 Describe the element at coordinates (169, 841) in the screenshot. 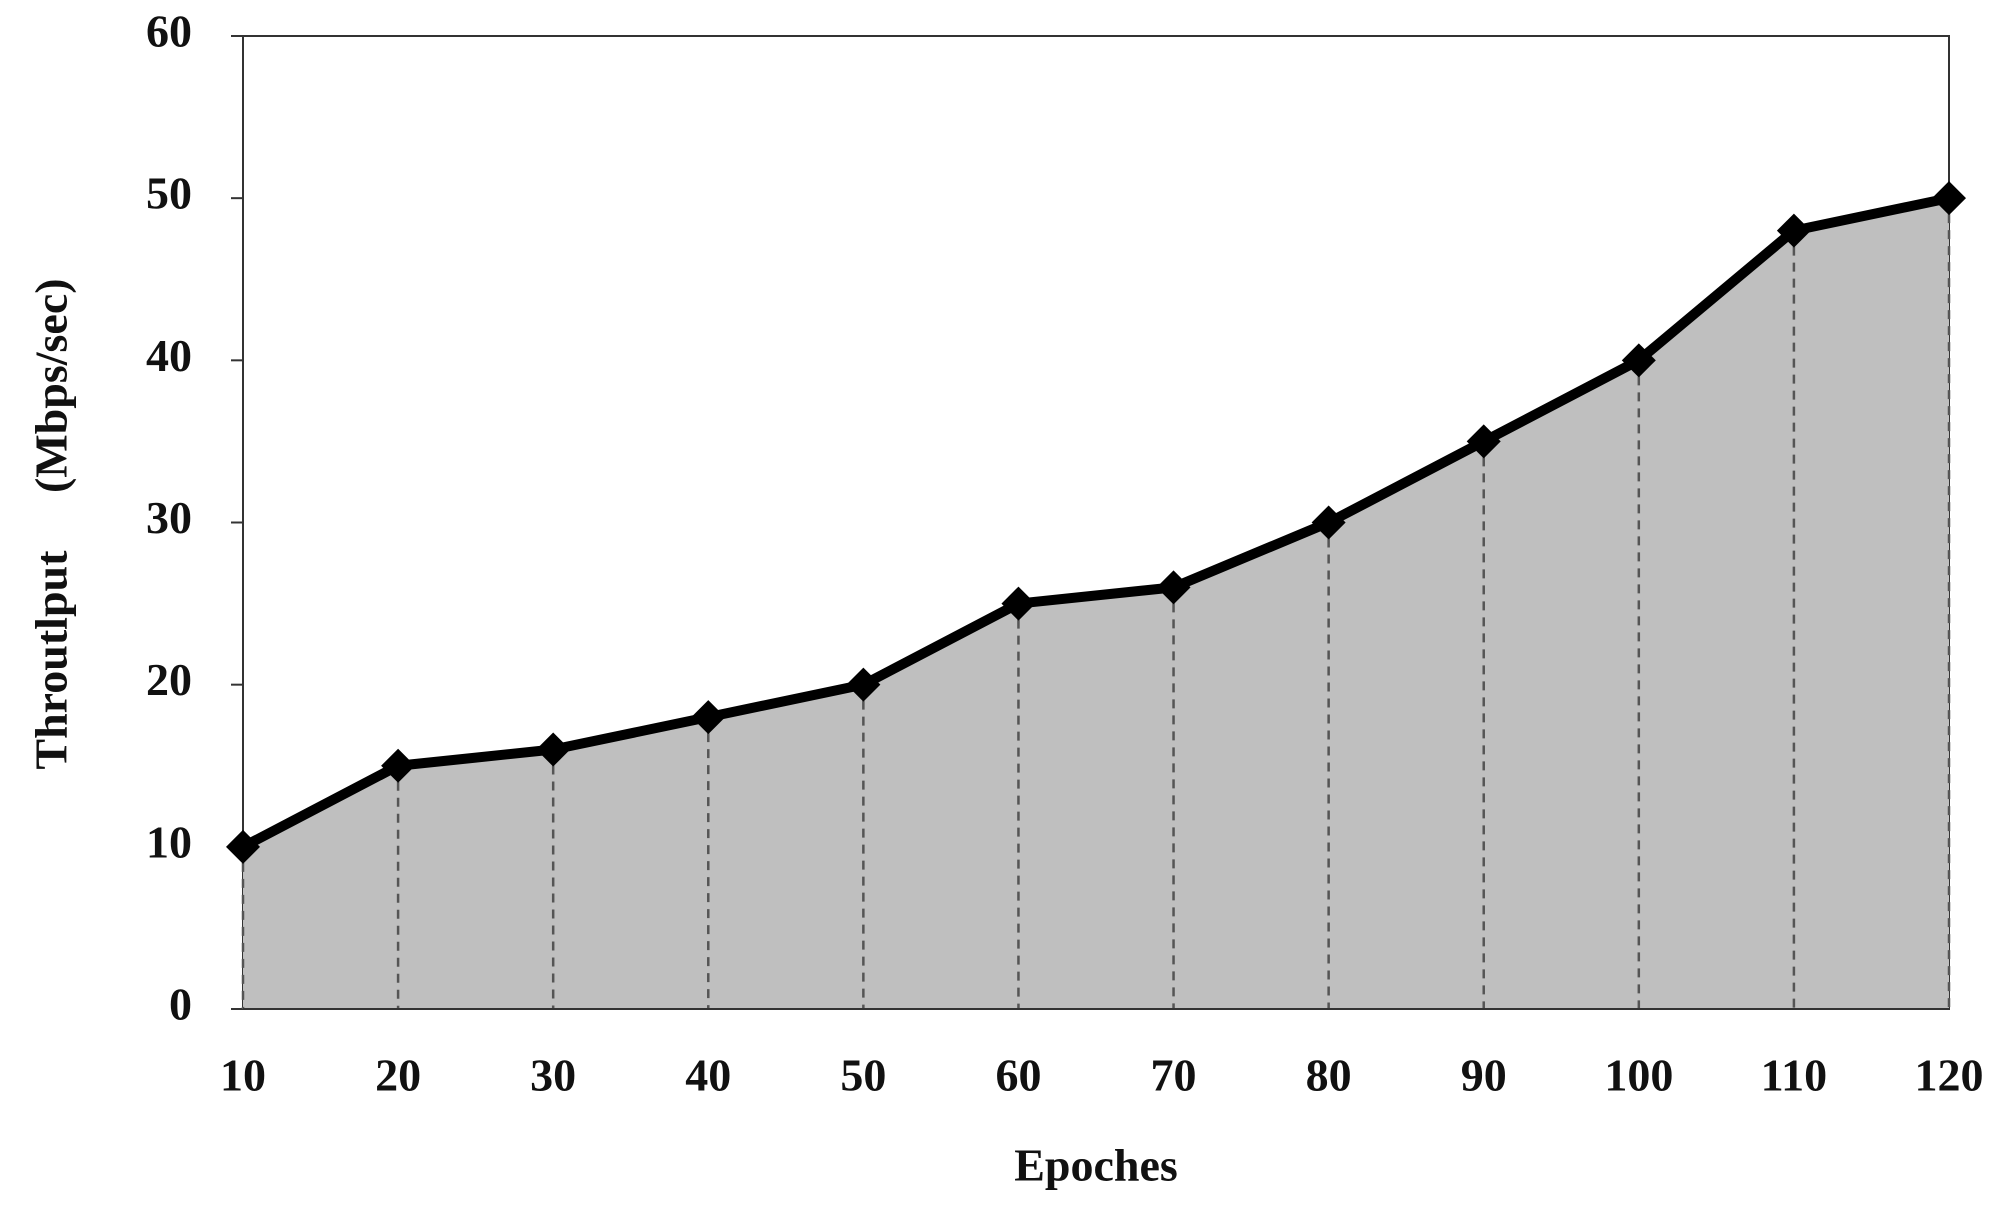

I see `y-tick-label: 10` at that location.